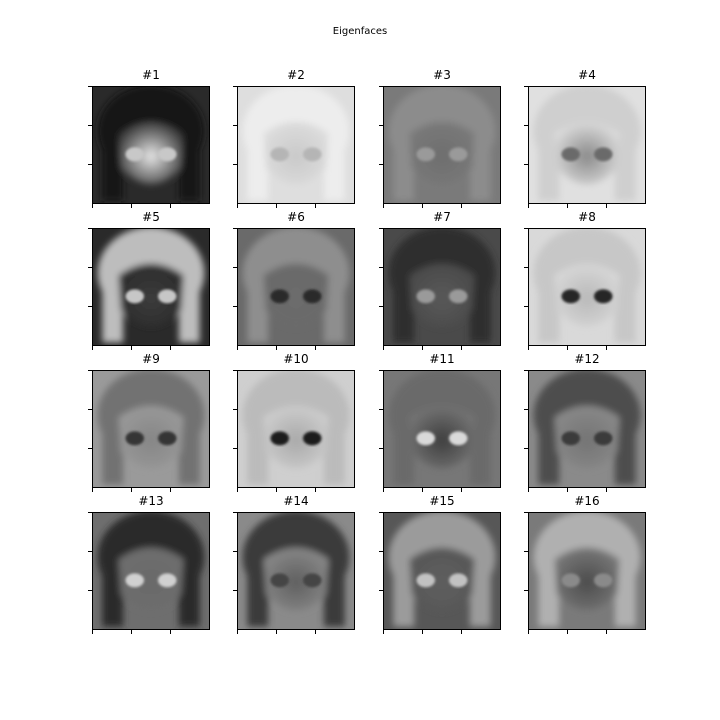  I want to click on panel-title: #12, so click(587, 359).